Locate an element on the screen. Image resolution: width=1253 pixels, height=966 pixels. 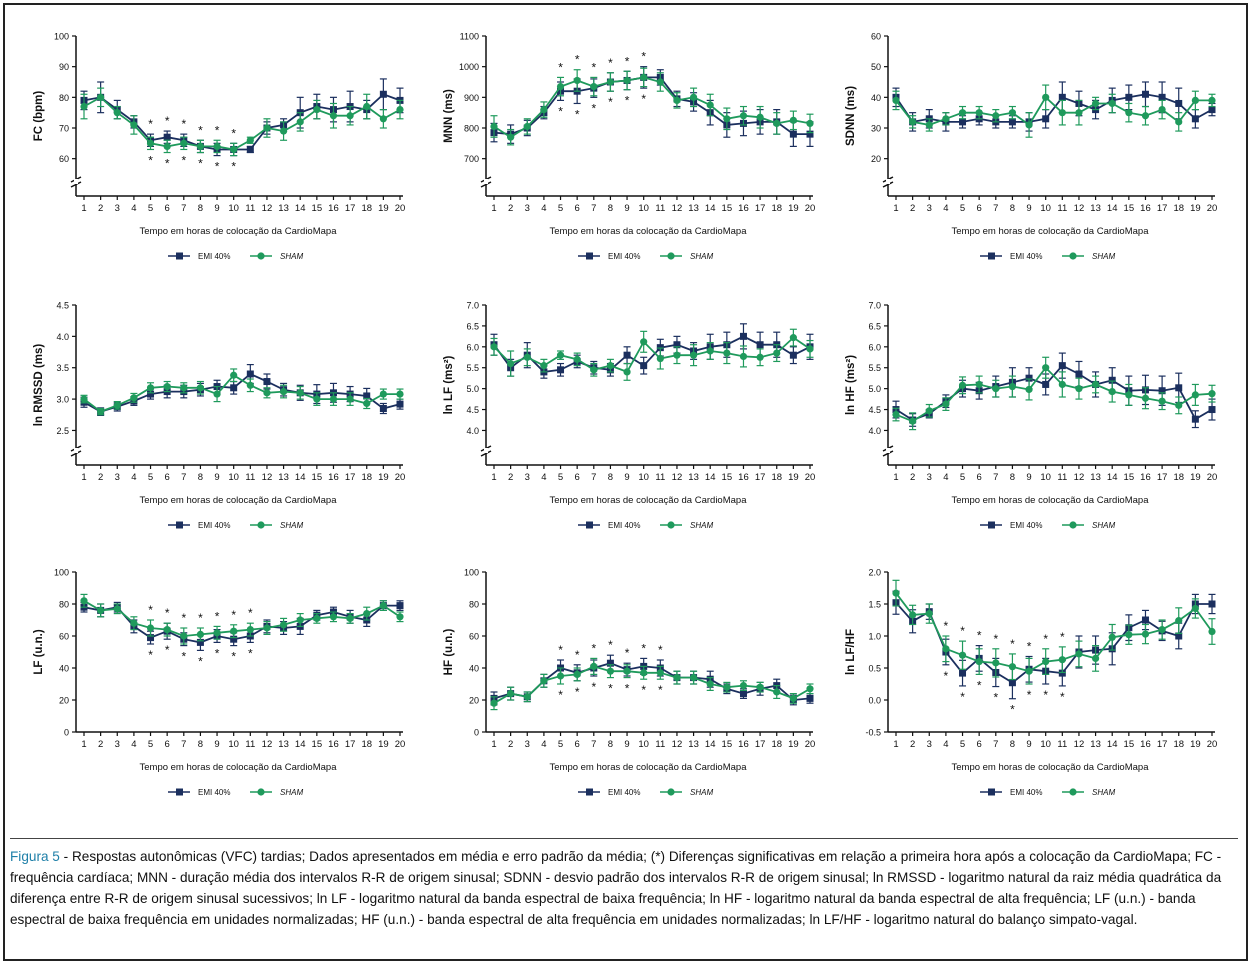
y-tick-label: 70 is located at coordinates (64, 129).